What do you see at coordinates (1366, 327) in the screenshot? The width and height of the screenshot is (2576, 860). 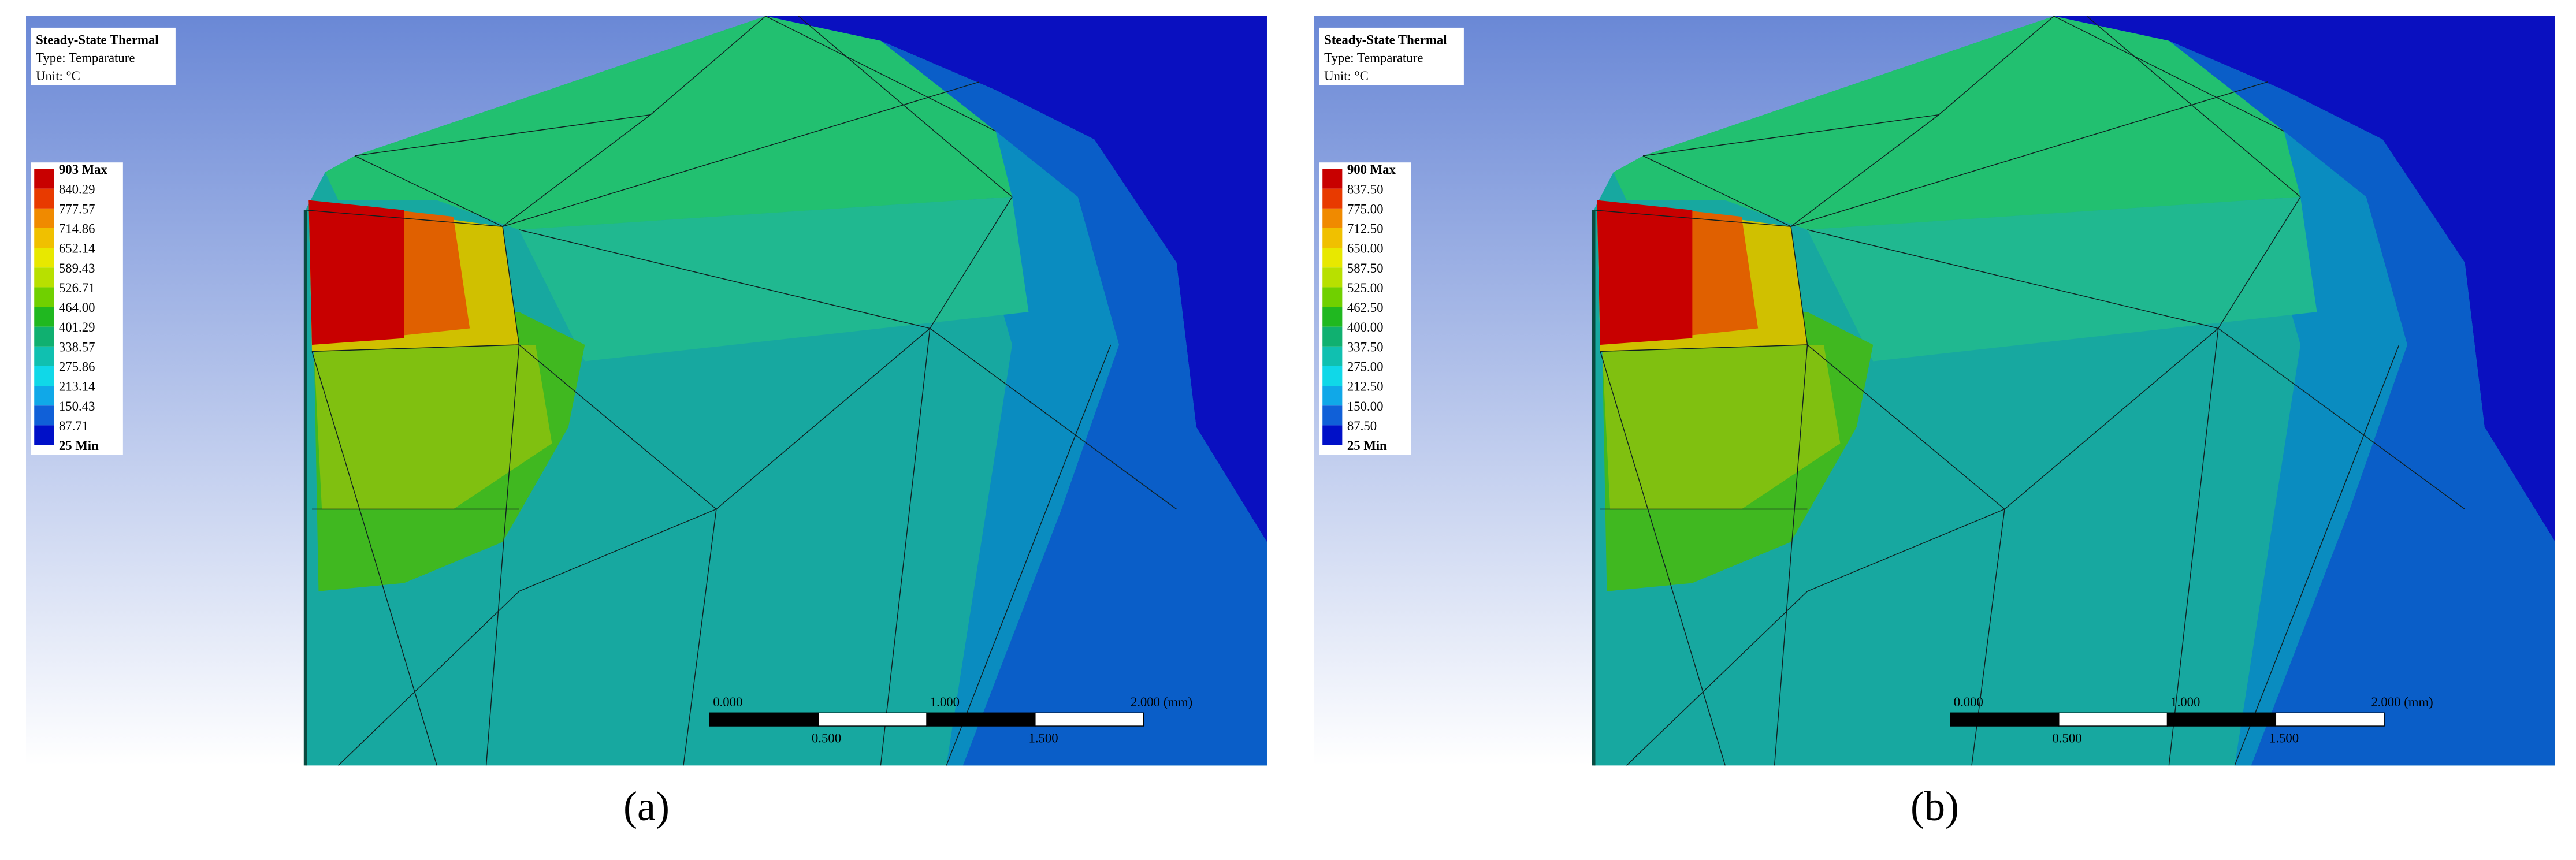 I see `legend-label: 400.00` at bounding box center [1366, 327].